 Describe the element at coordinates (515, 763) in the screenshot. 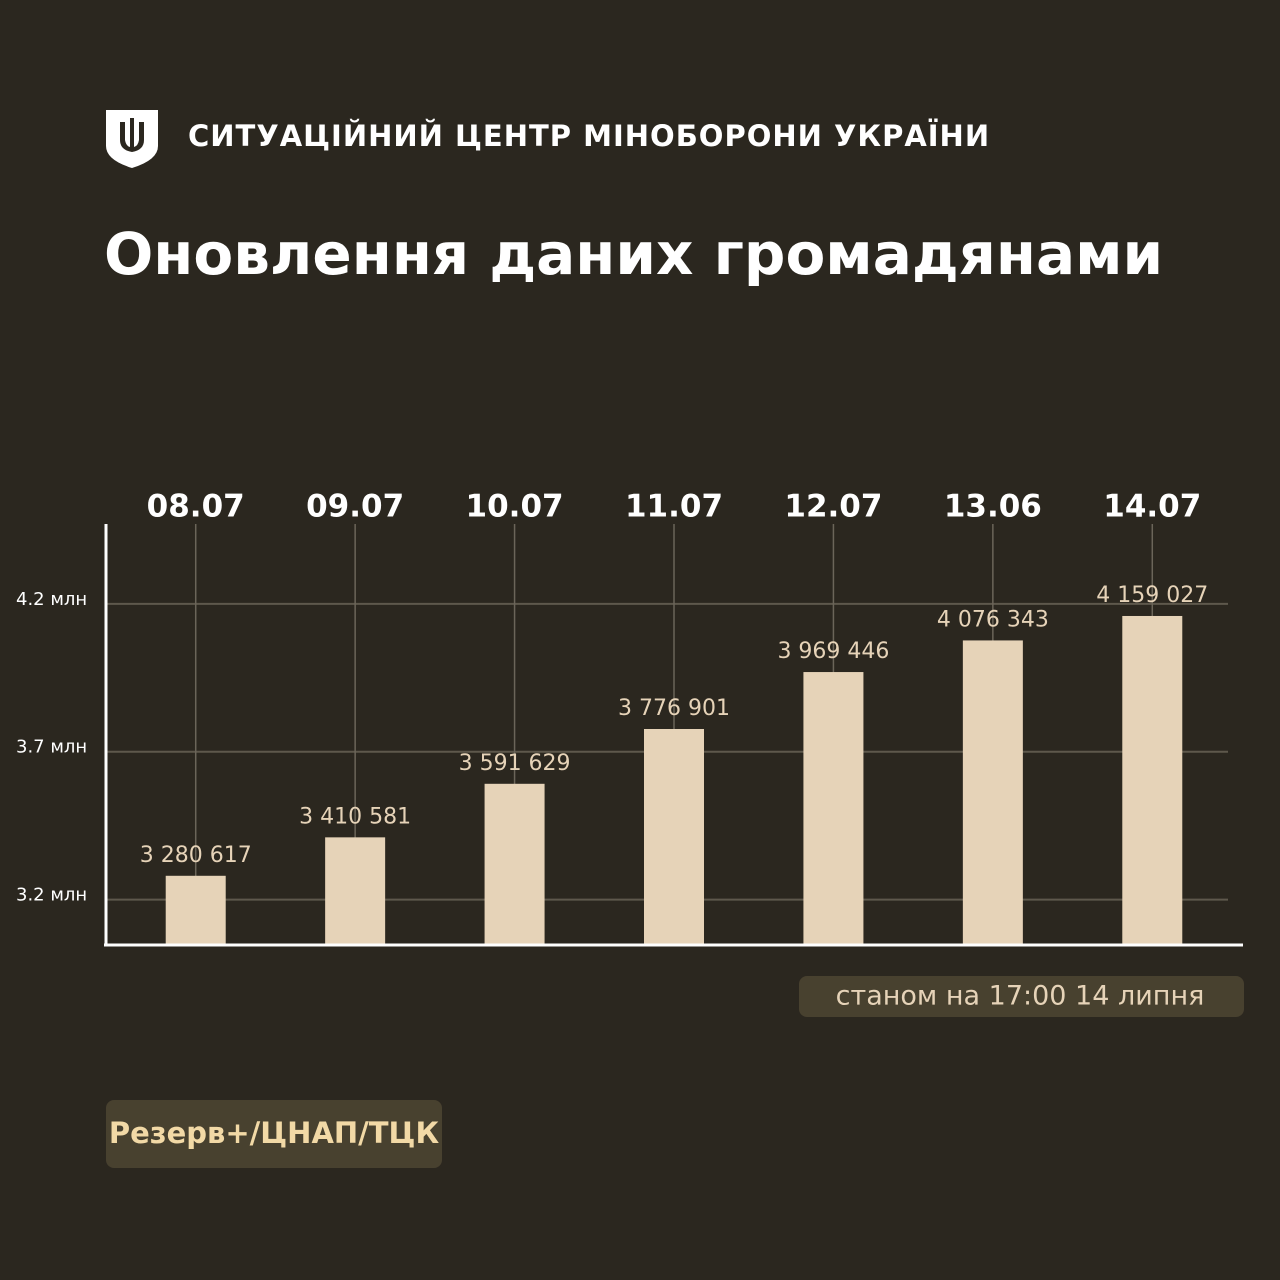

I see `value-label: 3 591 629` at that location.